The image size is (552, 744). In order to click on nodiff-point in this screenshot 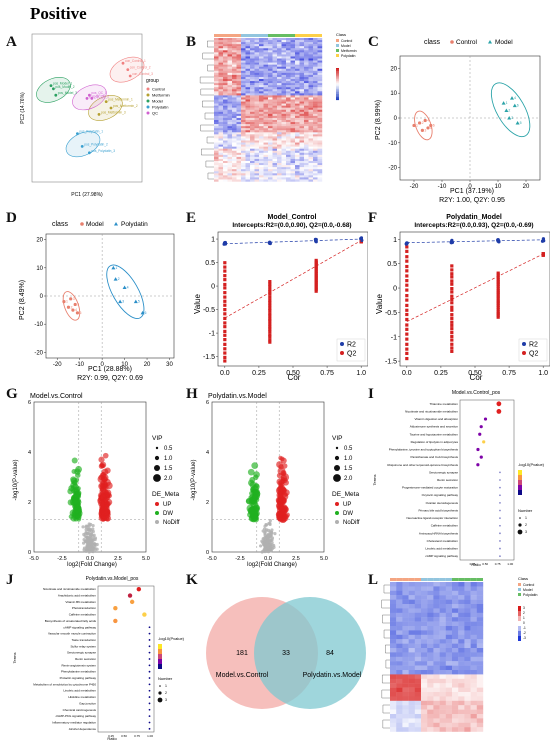, I will do `click(265, 535)`.